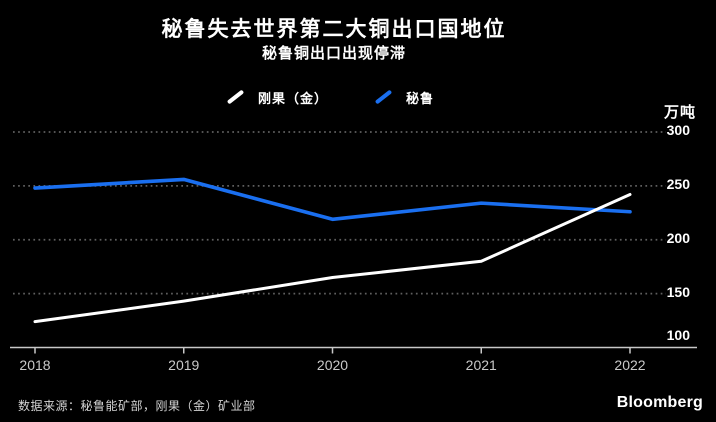 The width and height of the screenshot is (716, 422). What do you see at coordinates (333, 53) in the screenshot?
I see `chart-subtitle: 秘鲁铜出口出现停滞` at bounding box center [333, 53].